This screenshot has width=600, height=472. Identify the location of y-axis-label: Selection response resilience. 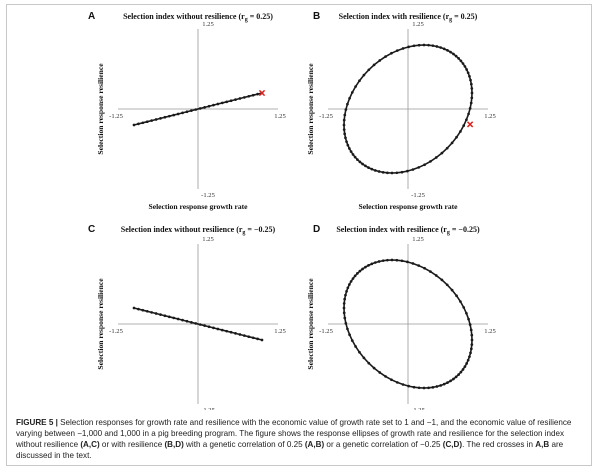
(100, 109).